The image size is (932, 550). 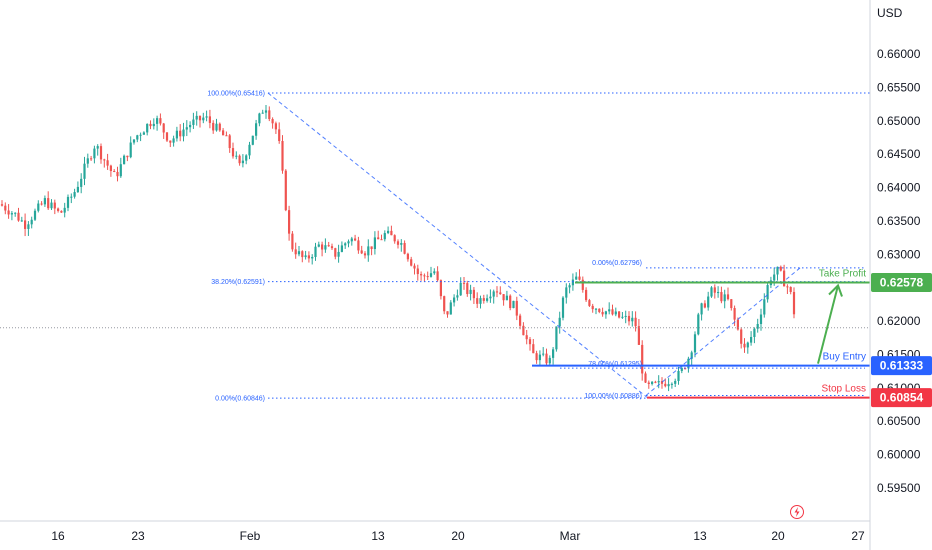 What do you see at coordinates (250, 536) in the screenshot?
I see `time-tick: Feb` at bounding box center [250, 536].